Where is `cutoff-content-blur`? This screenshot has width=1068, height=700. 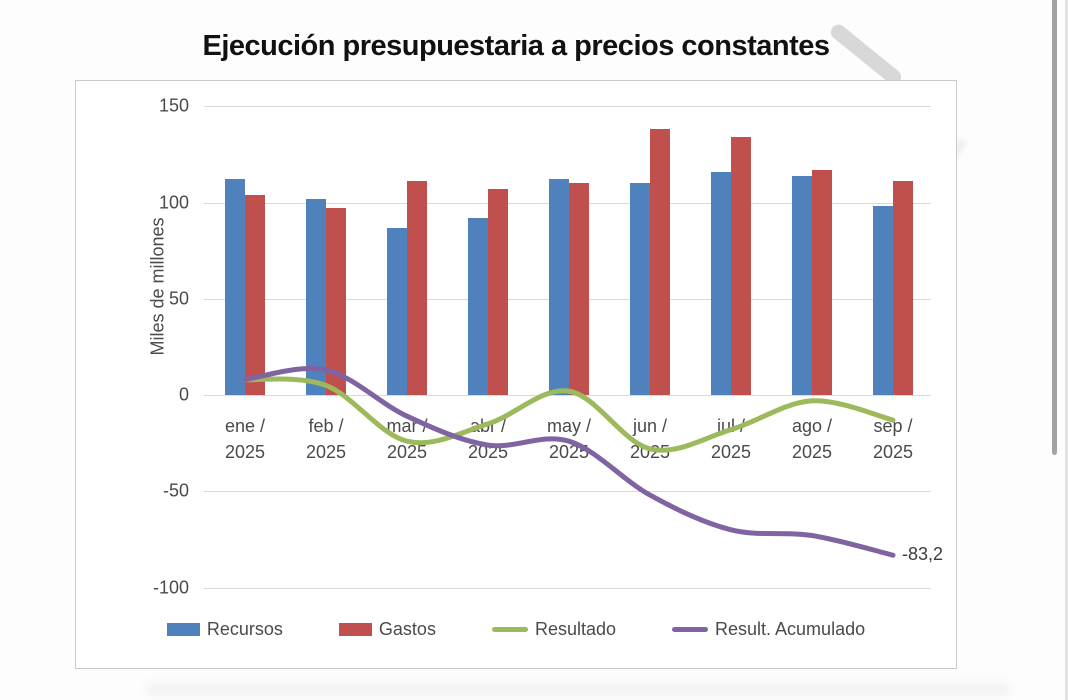
cutoff-content-blur is located at coordinates (577, 689).